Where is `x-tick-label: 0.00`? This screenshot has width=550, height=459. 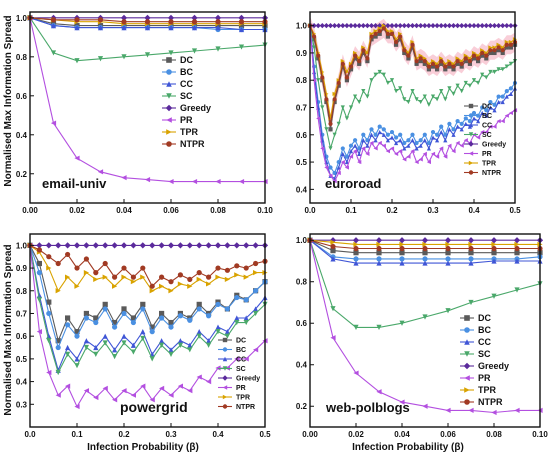
x-tick-label: 0.00 is located at coordinates (30, 210).